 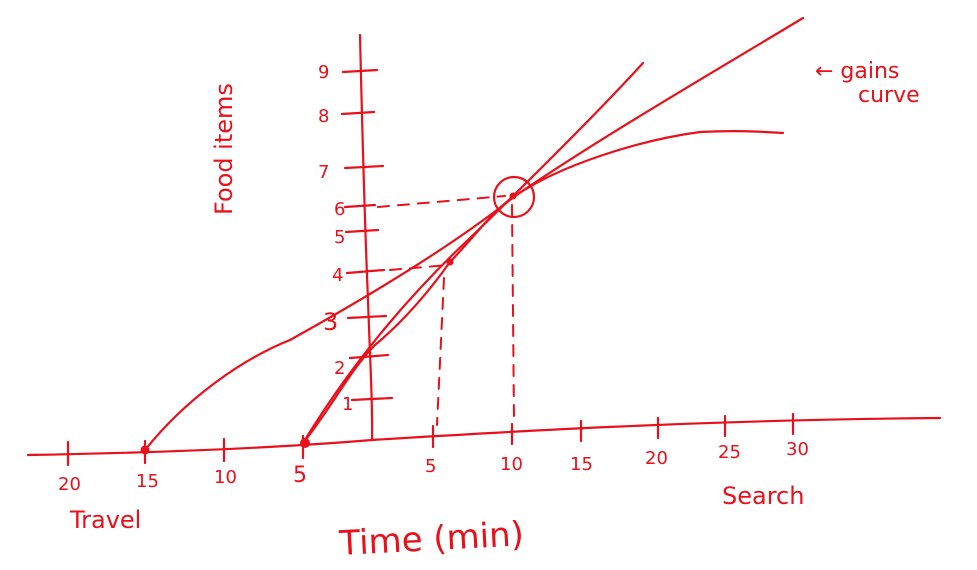 I want to click on travel-label-15: 15, so click(x=147, y=481).